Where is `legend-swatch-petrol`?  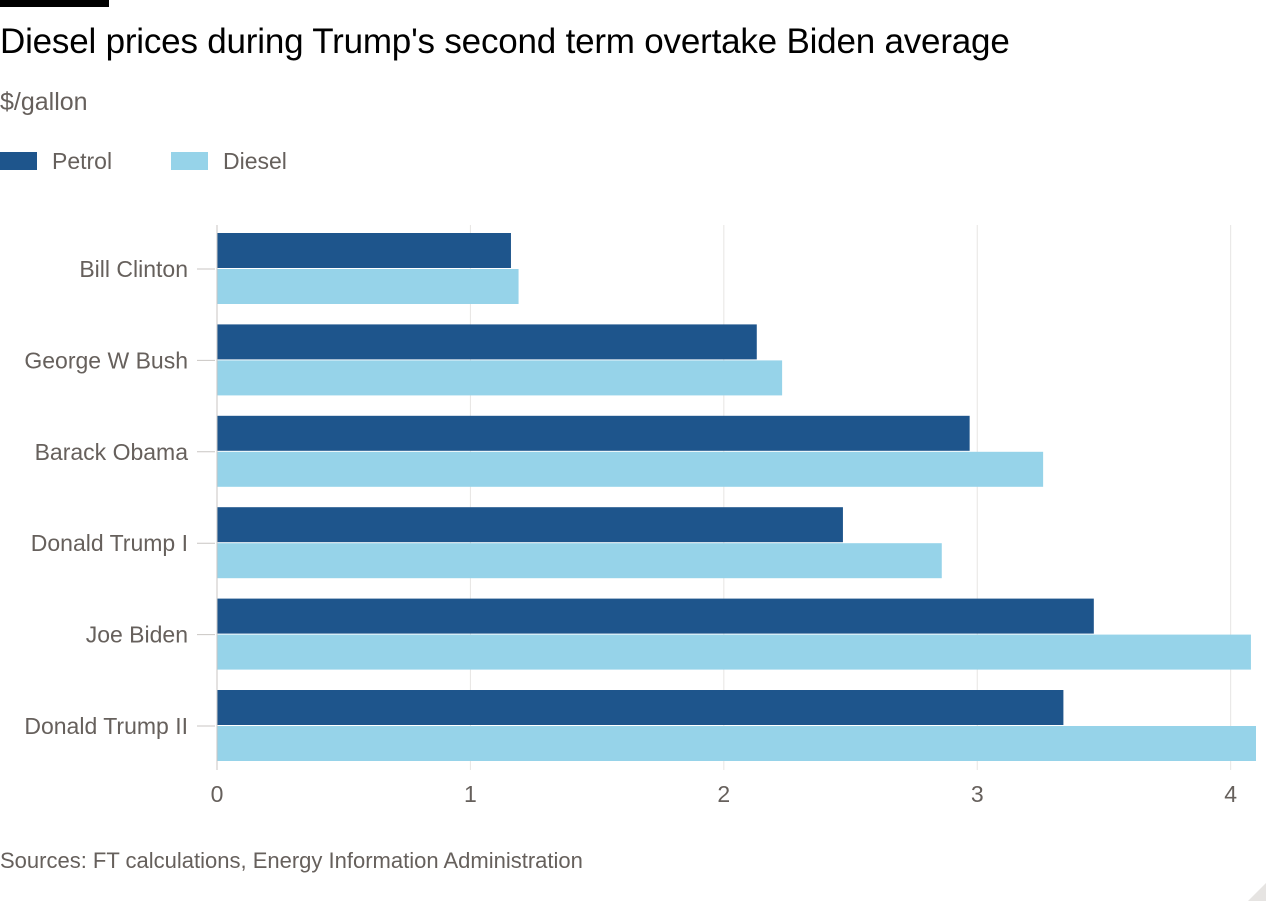
legend-swatch-petrol is located at coordinates (18, 161).